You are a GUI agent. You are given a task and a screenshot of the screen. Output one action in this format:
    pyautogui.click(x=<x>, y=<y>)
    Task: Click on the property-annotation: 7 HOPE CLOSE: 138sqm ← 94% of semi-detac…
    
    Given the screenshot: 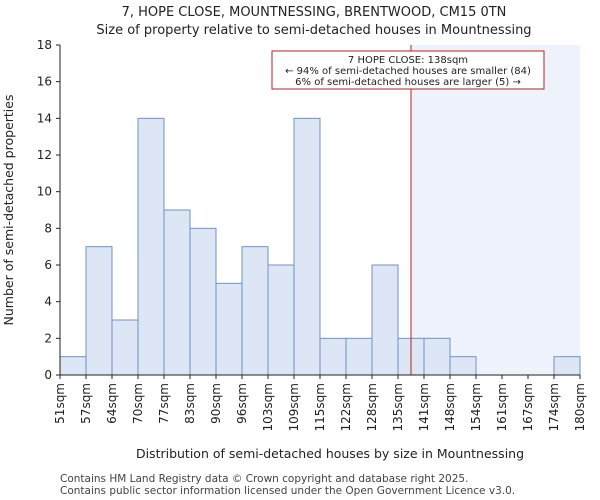 What is the action you would take?
    pyautogui.click(x=408, y=70)
    